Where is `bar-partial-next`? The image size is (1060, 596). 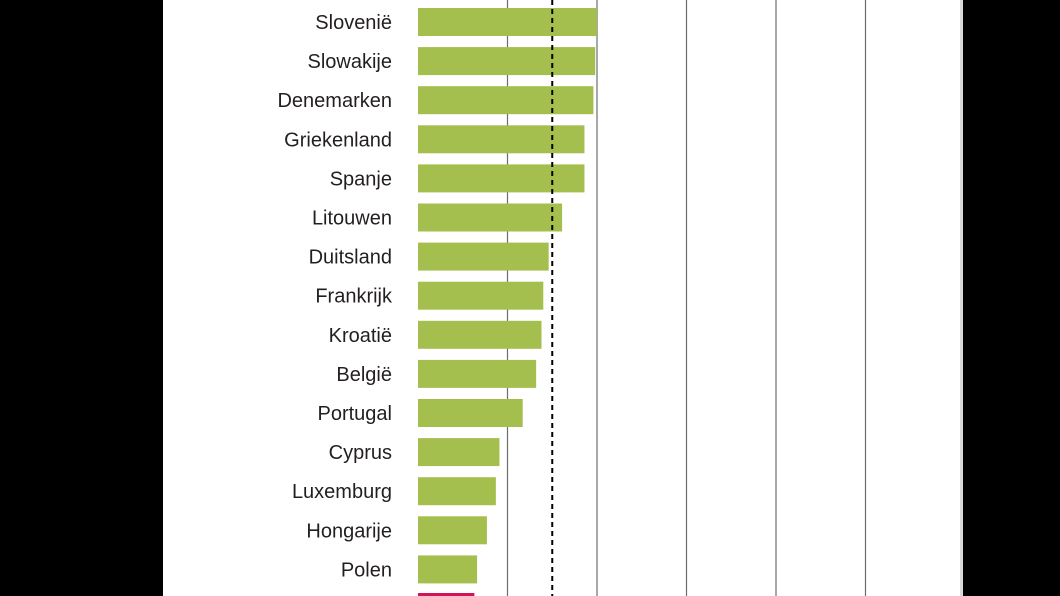
bar-partial-next is located at coordinates (446, 594).